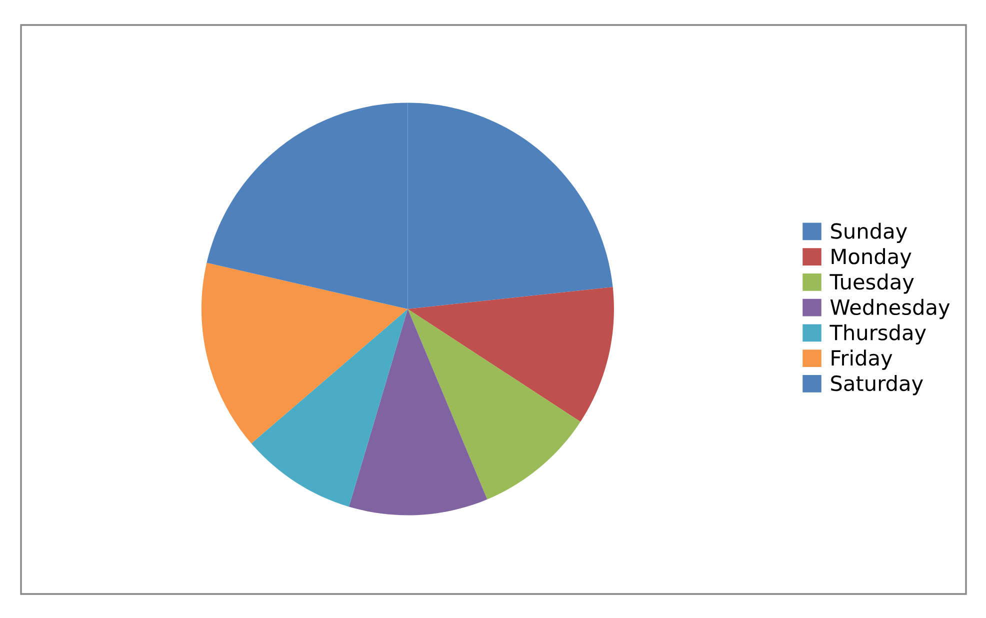 The image size is (986, 618). Describe the element at coordinates (877, 385) in the screenshot. I see `legend-label: Saturday` at that location.